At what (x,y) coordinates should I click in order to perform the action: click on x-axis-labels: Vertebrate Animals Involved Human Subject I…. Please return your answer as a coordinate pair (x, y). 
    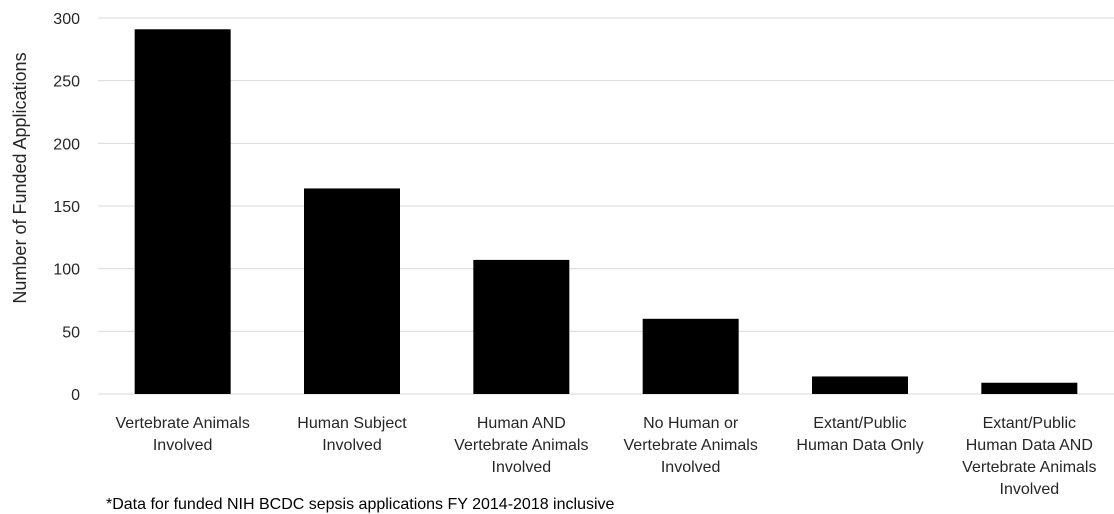
    Looking at the image, I should click on (606, 456).